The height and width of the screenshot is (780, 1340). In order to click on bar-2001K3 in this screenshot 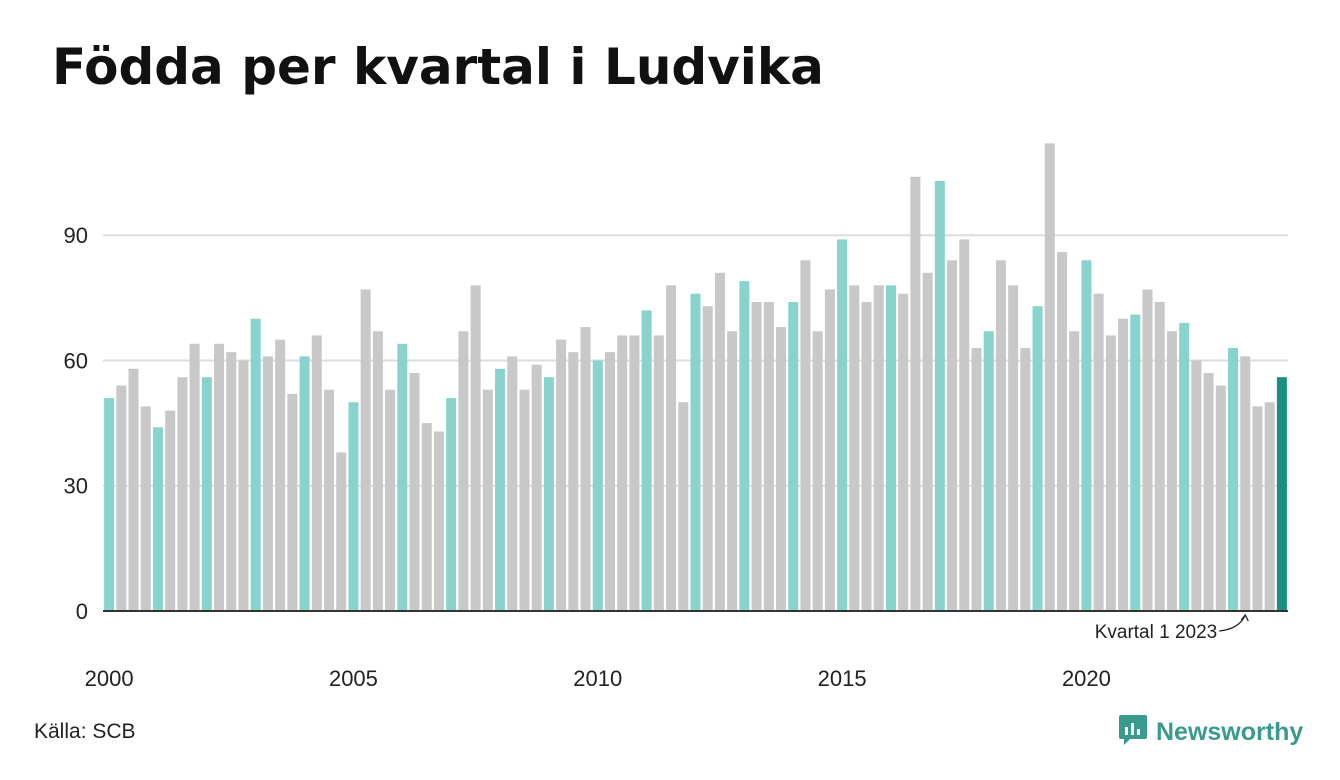, I will do `click(182, 494)`.